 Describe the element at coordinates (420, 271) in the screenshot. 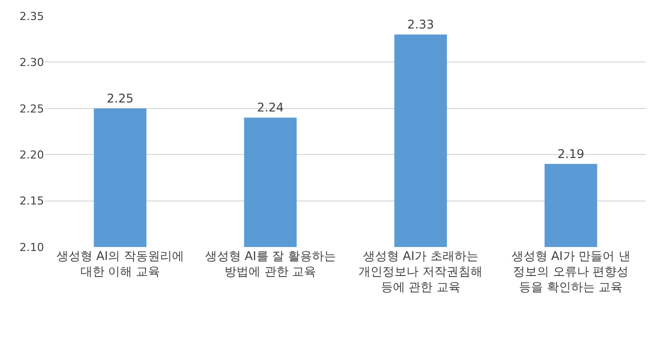

I see `x-tick-label: 생성형 AI가 초래하는 개인정보나 저작권침해 등에 관한 교육` at that location.